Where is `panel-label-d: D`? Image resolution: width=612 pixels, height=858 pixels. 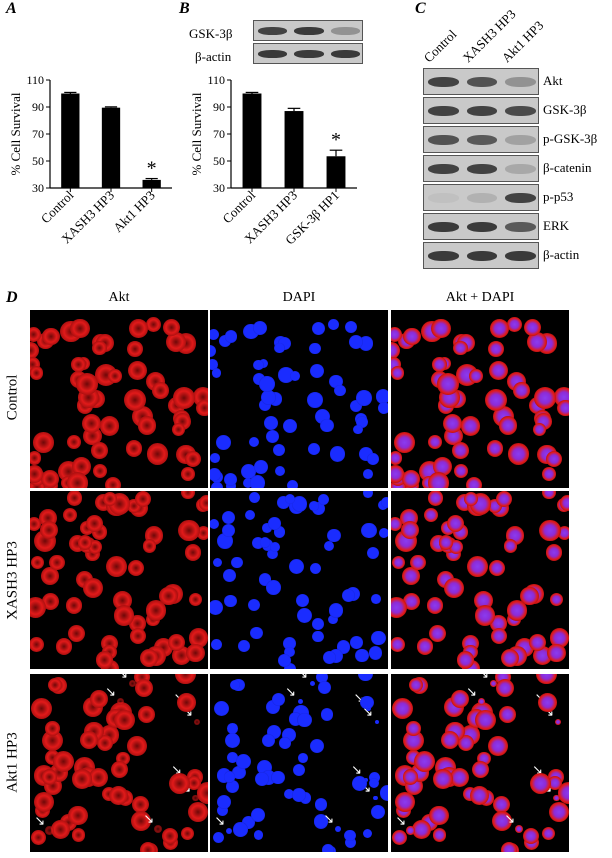 panel-label-d: D is located at coordinates (12, 297).